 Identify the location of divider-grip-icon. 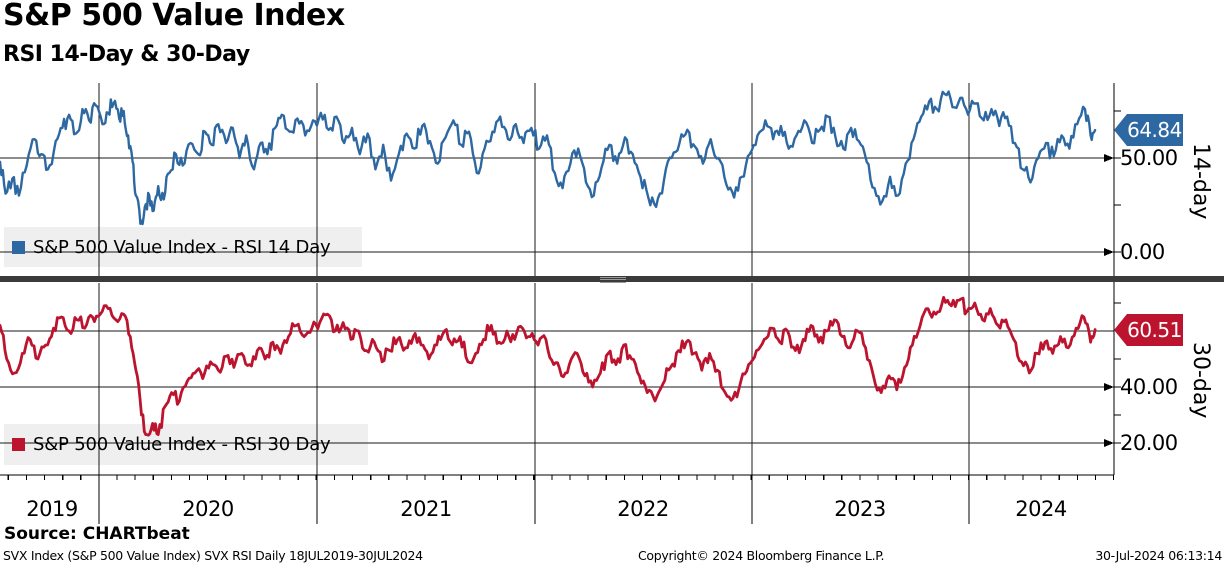
(613, 280).